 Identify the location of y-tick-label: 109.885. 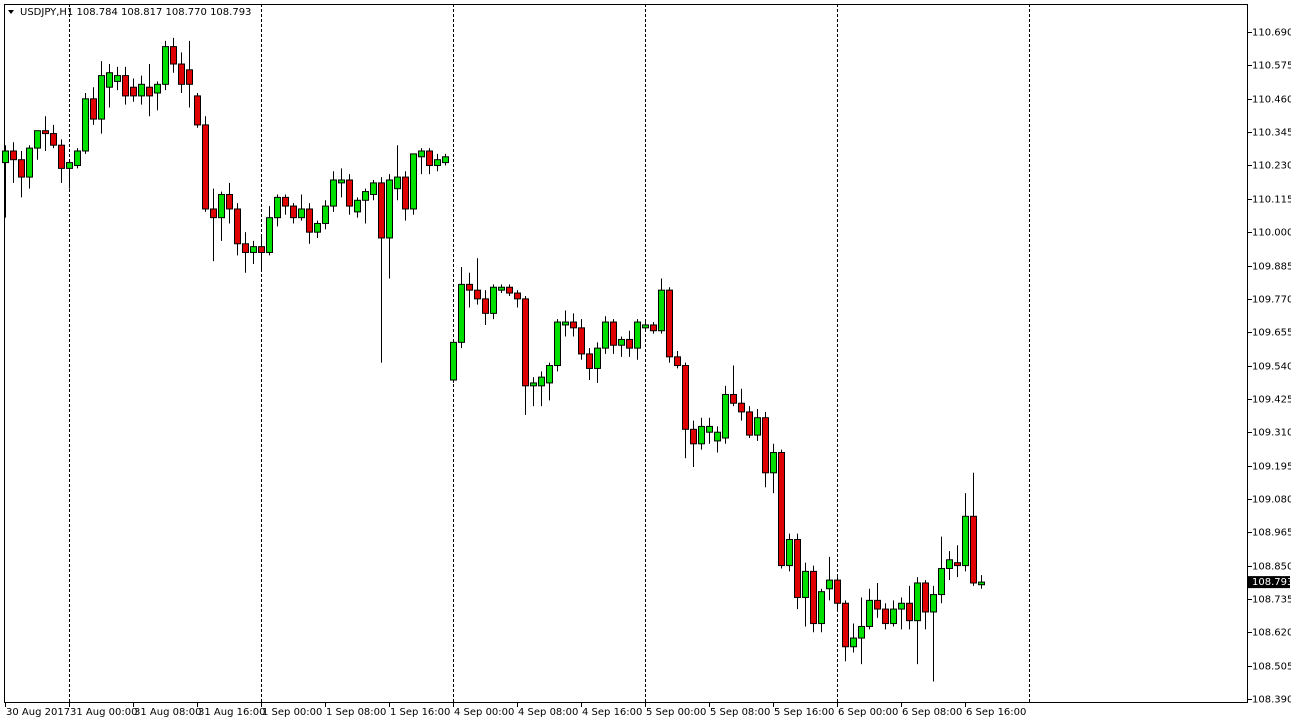
(1271, 267).